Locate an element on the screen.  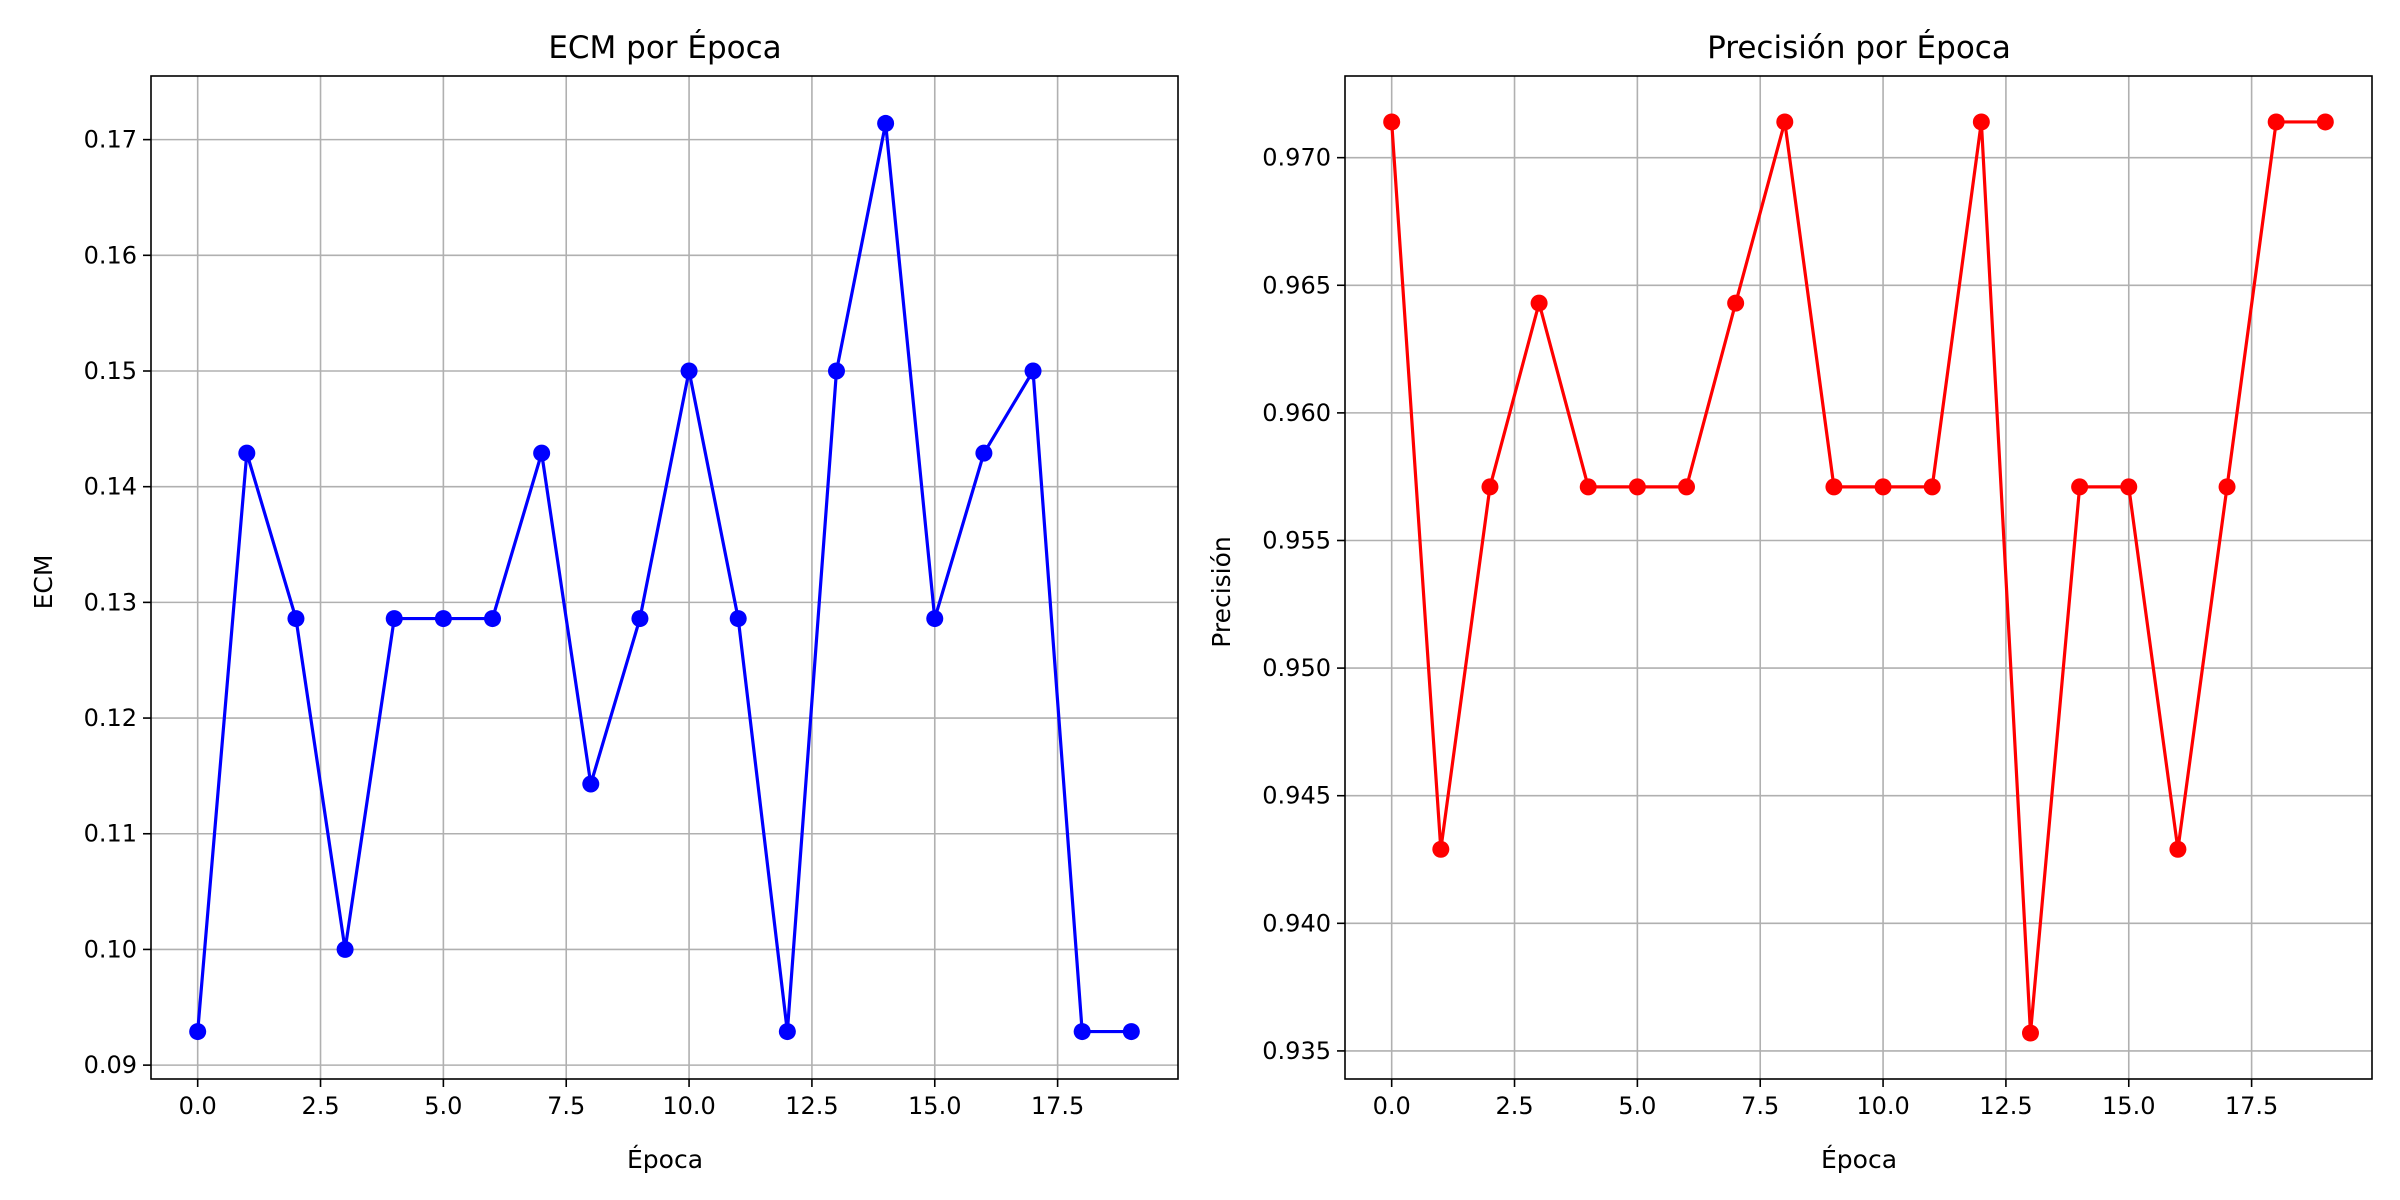
precision-x-tick-label: 7.5 is located at coordinates (1760, 1106).